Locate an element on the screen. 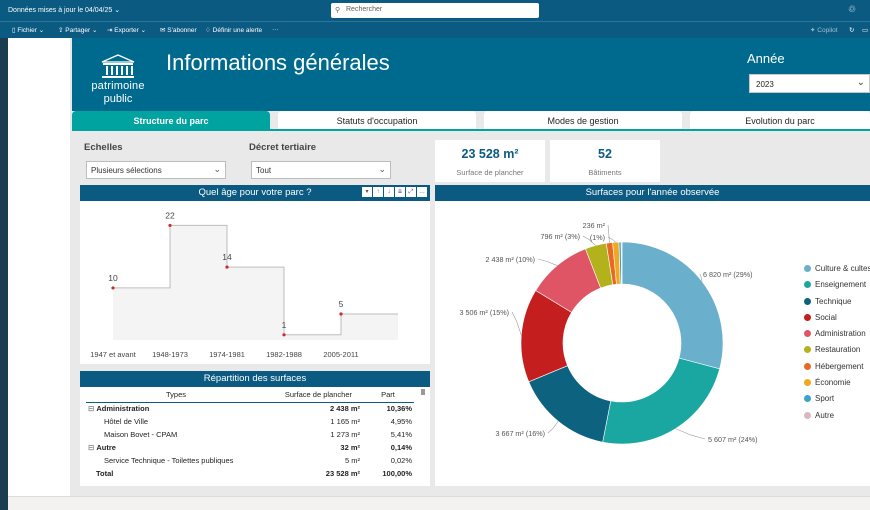  legend-label: Enseignement is located at coordinates (841, 285).